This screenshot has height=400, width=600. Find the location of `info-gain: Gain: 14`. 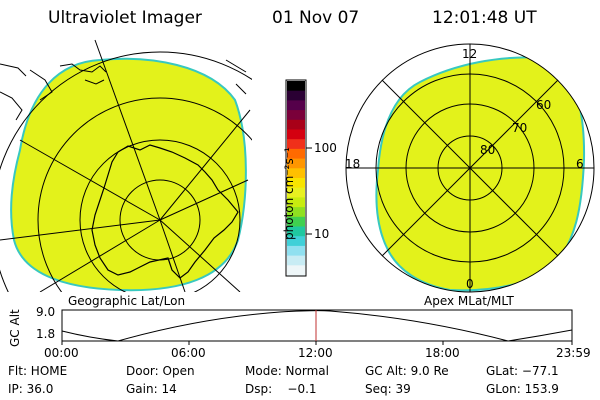

info-gain: Gain: 14 is located at coordinates (151, 389).